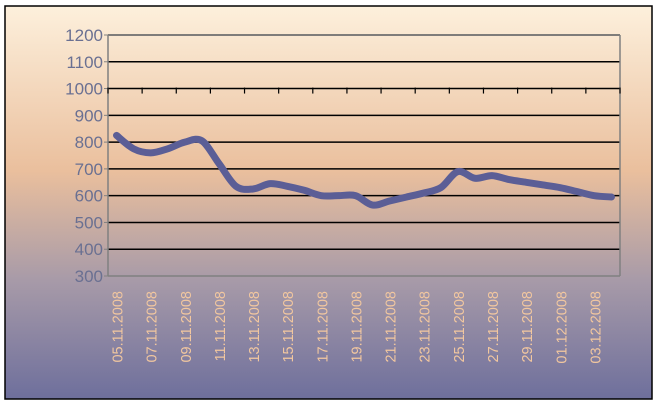 This screenshot has height=403, width=657. What do you see at coordinates (596, 327) in the screenshot?
I see `x-tick-label: 03.12.2008` at bounding box center [596, 327].